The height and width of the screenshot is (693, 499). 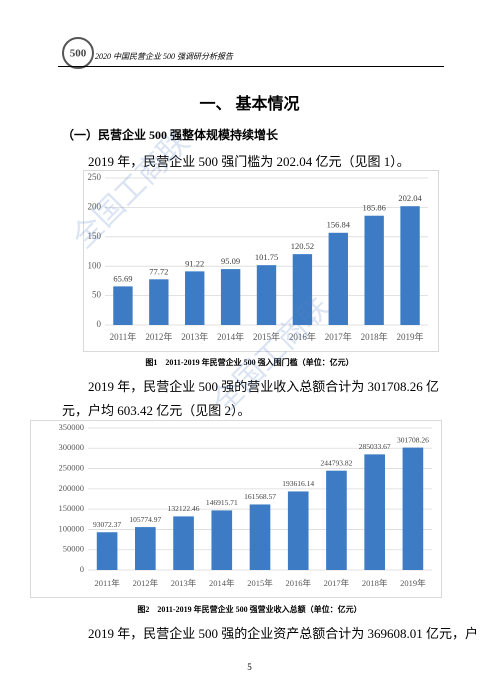 What do you see at coordinates (249, 362) in the screenshot?
I see `figure-caption: 图1 2011-2019 年民营企业 500 强入围门槛（单位：亿元）` at bounding box center [249, 362].